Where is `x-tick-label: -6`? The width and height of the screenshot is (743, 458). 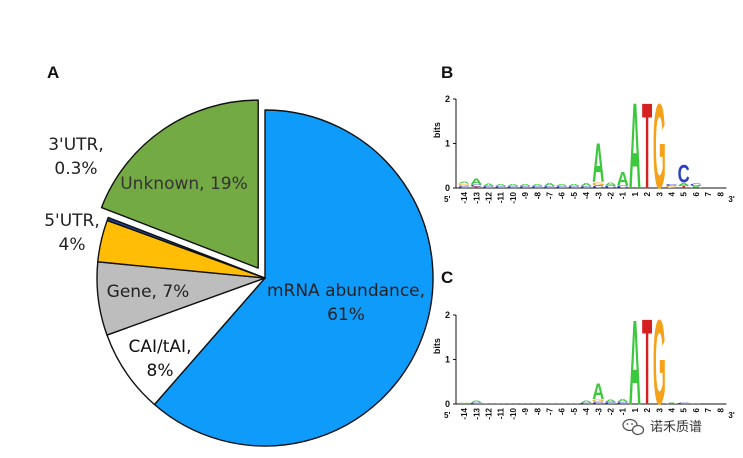 x-tick-label: -6 is located at coordinates (562, 195).